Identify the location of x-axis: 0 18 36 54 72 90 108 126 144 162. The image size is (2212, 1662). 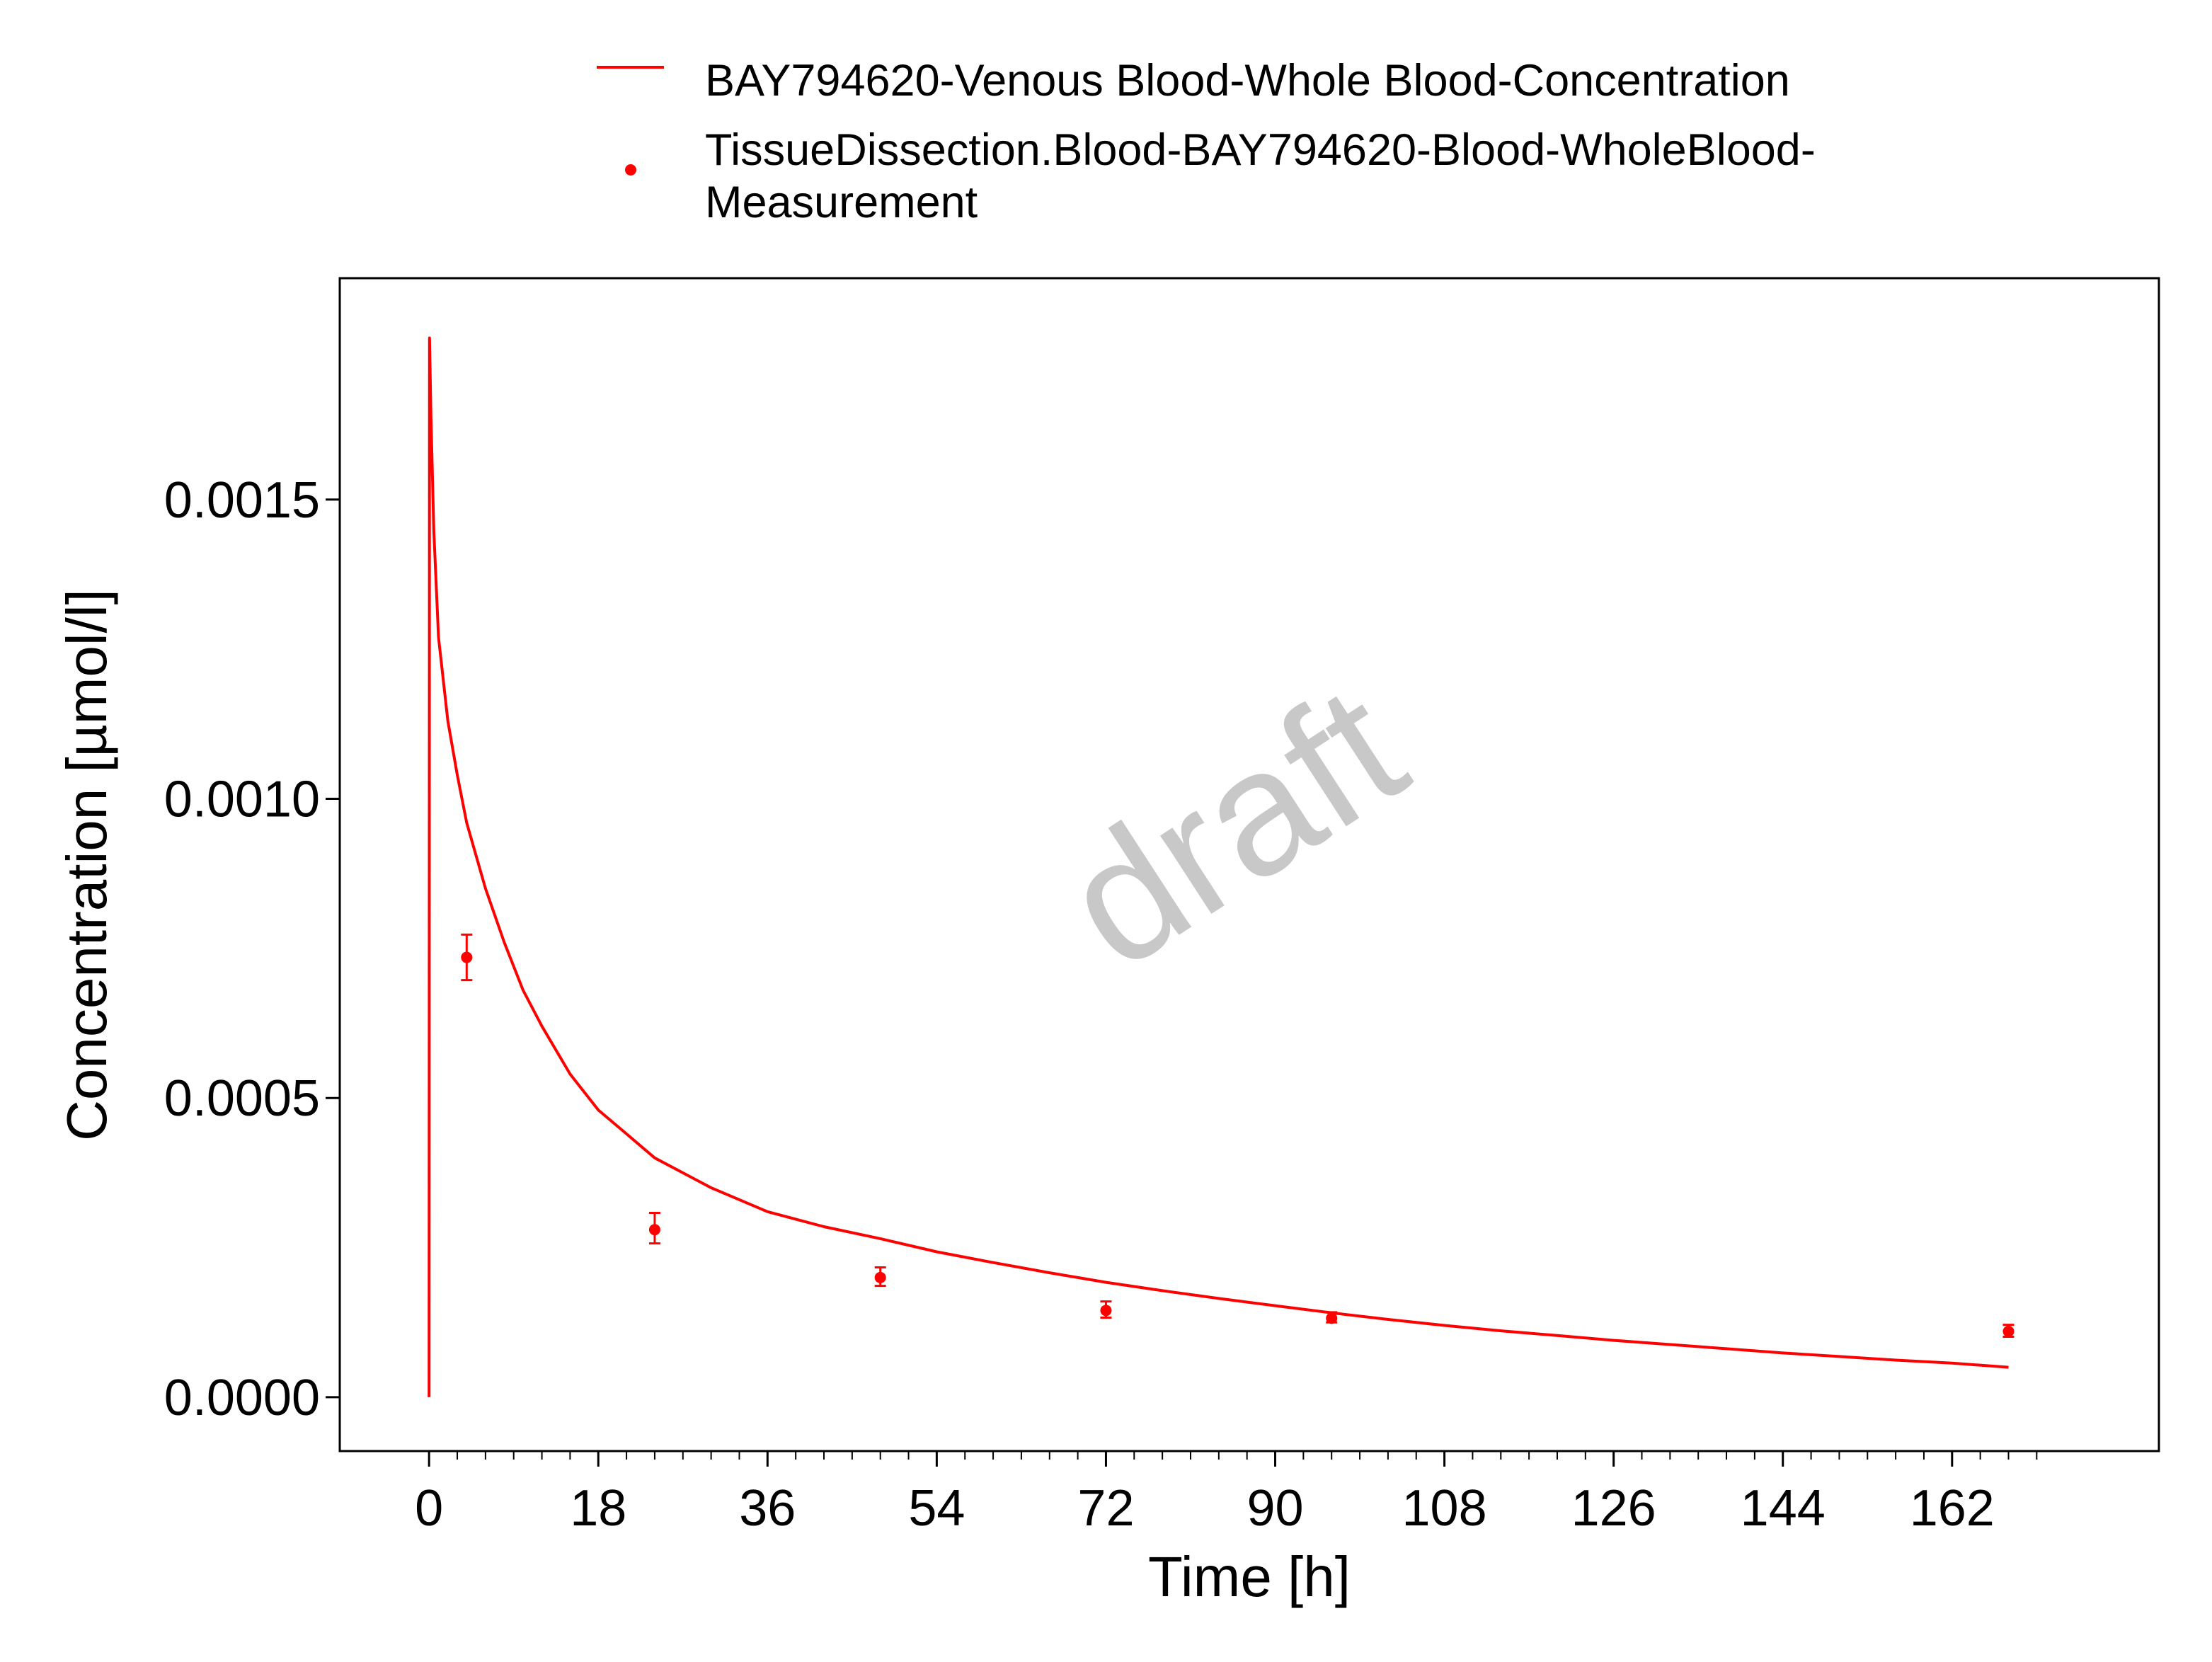
(1226, 1494).